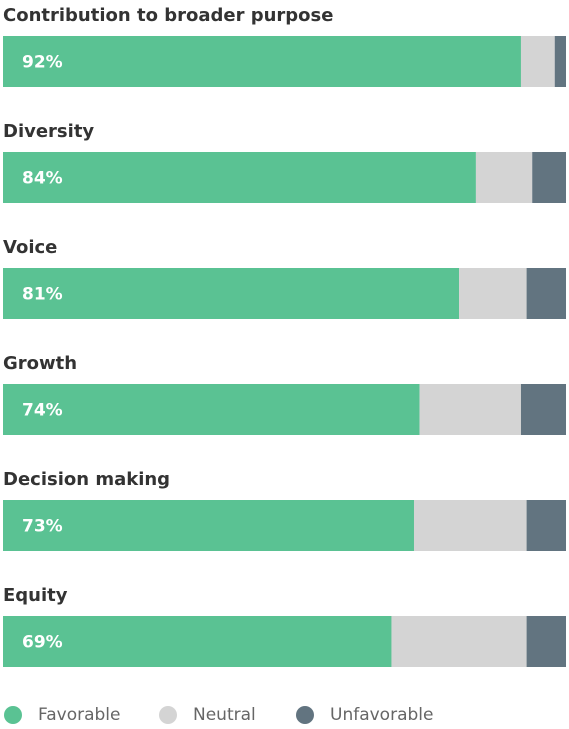 This screenshot has height=729, width=569. I want to click on category-label: Growth, so click(40, 363).